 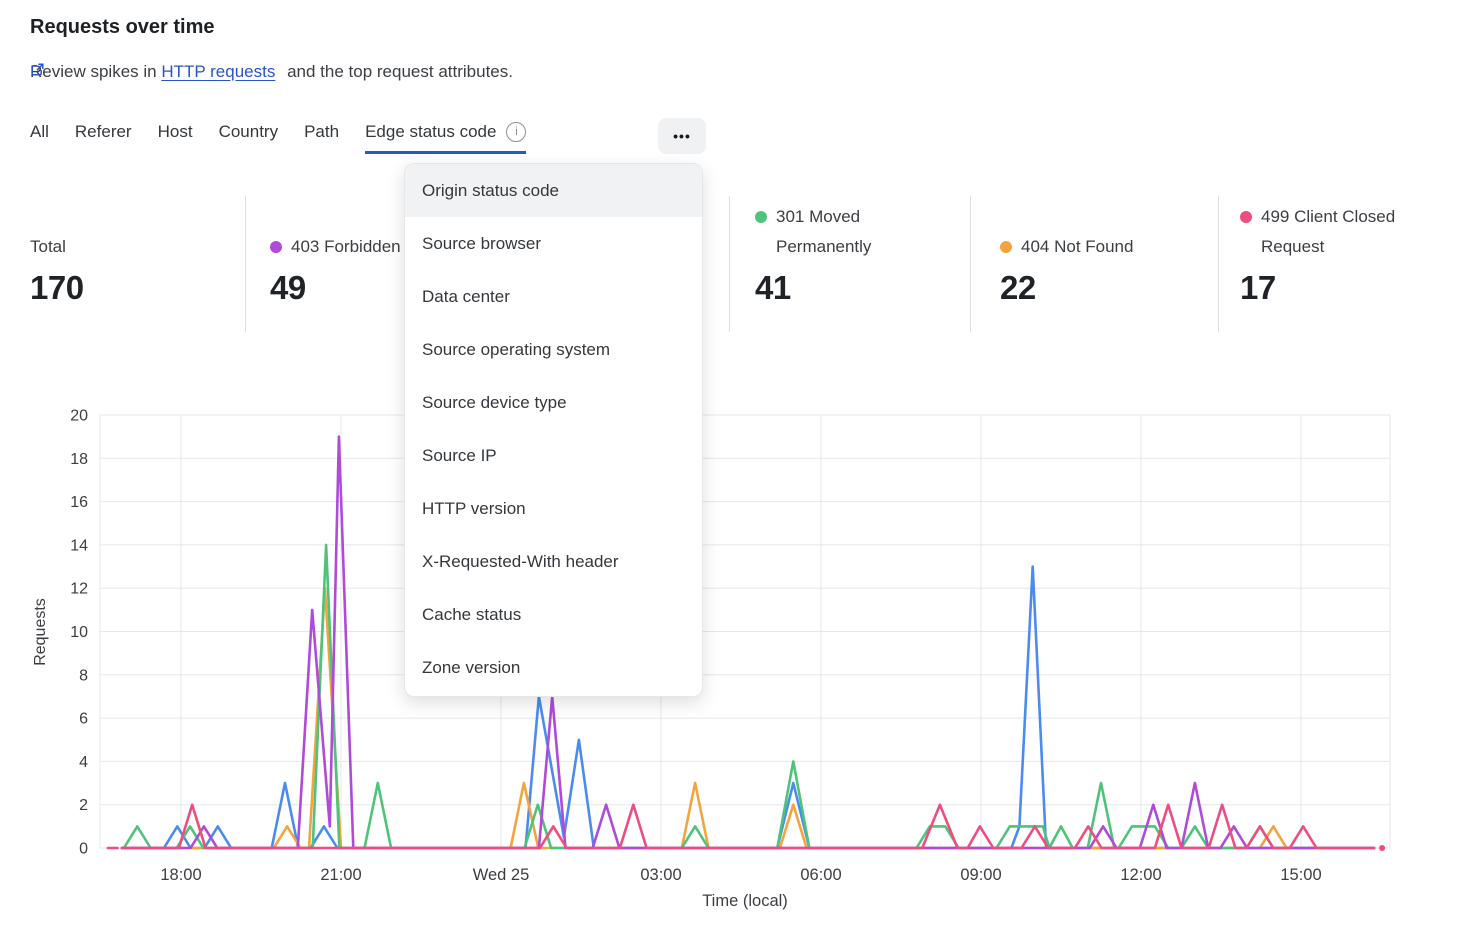 What do you see at coordinates (346, 246) in the screenshot?
I see `stat-label: 403 Forbidden` at bounding box center [346, 246].